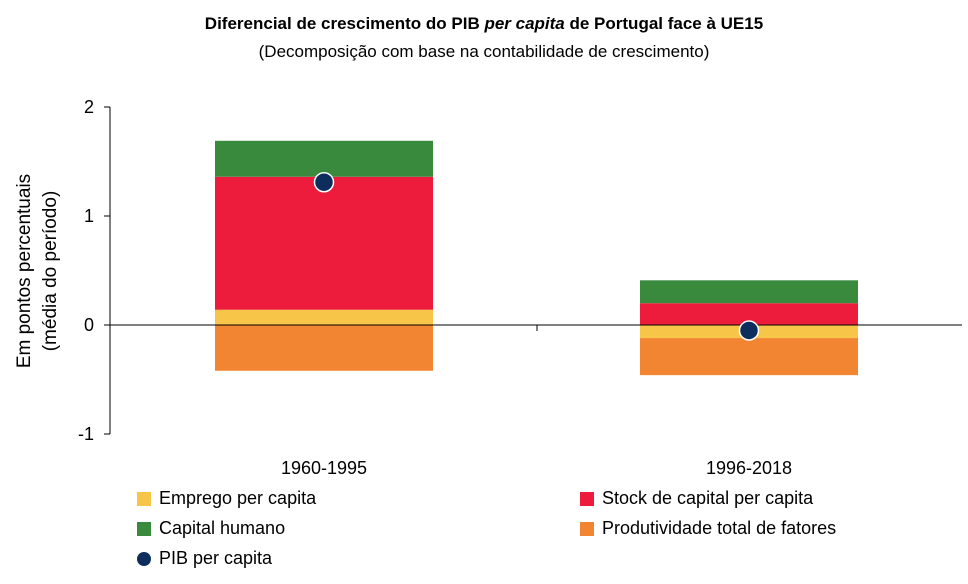  What do you see at coordinates (89, 325) in the screenshot?
I see `y-tick-label-0: 0` at bounding box center [89, 325].